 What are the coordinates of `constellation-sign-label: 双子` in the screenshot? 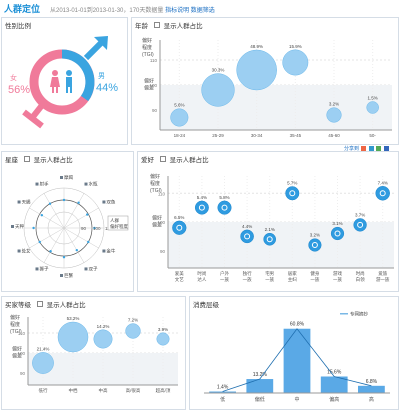 It's located at (93, 268).